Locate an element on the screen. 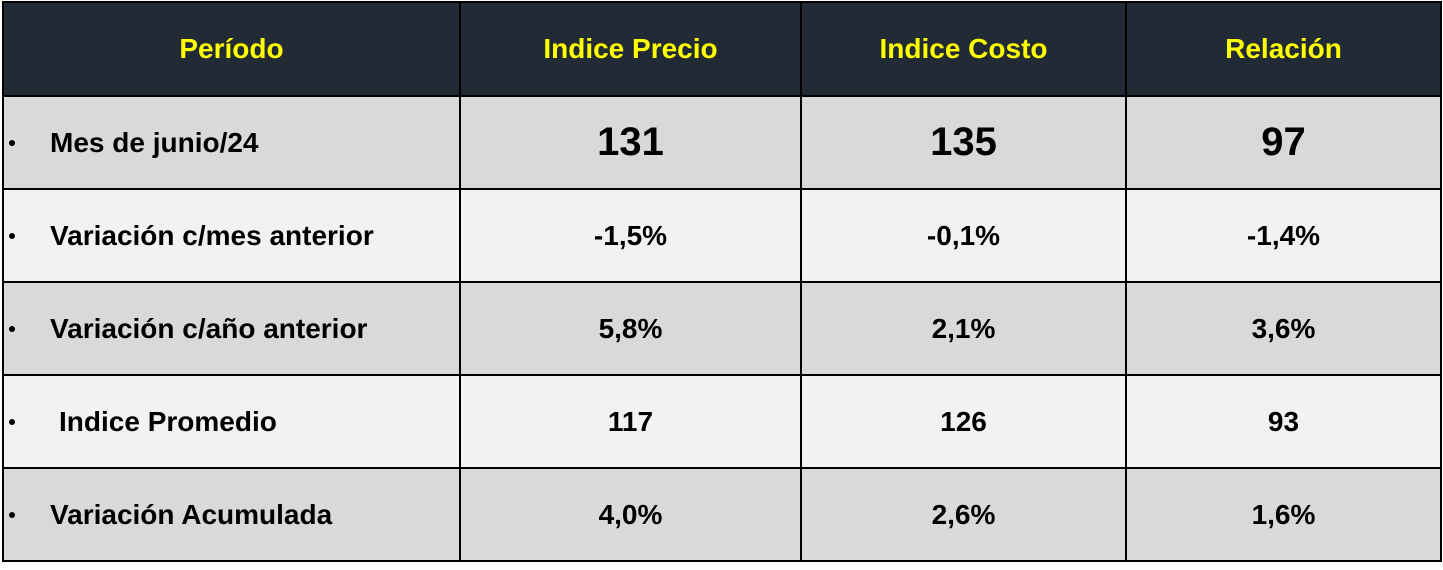  row-label-text: Variación c/año anterior is located at coordinates (209, 328).